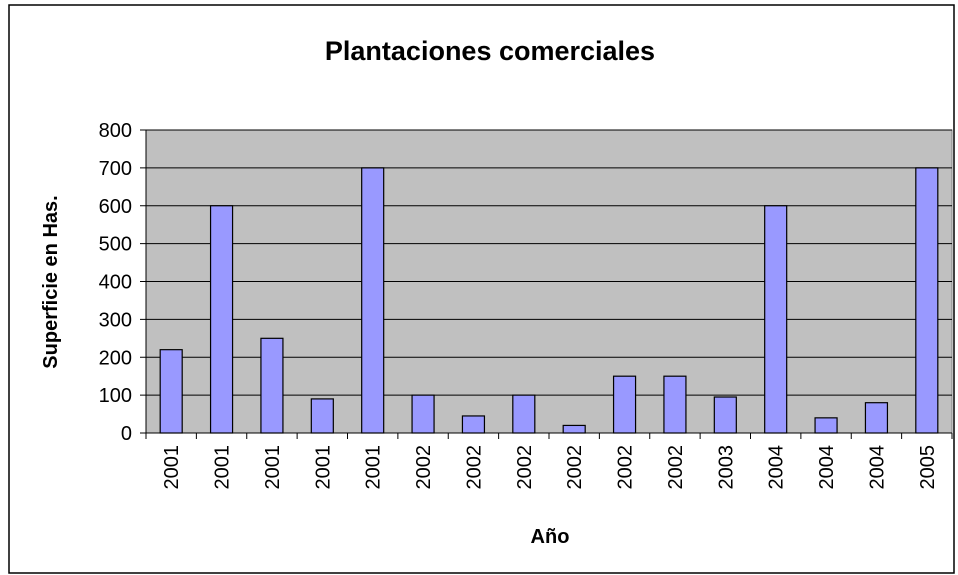  I want to click on x-tick-label: 2003, so click(726, 467).